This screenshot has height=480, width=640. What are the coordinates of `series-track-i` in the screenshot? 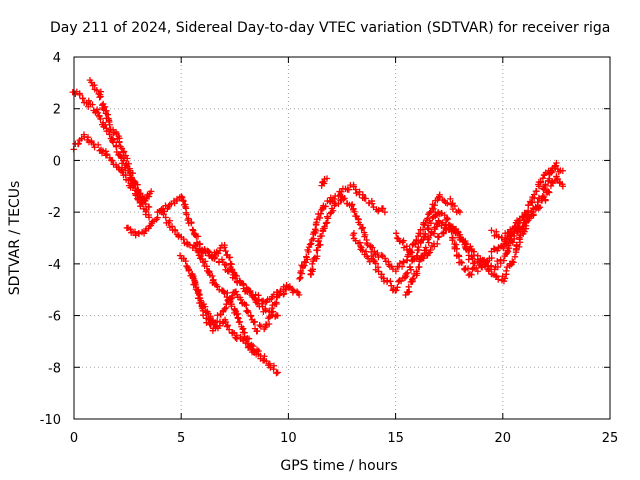 It's located at (342, 231).